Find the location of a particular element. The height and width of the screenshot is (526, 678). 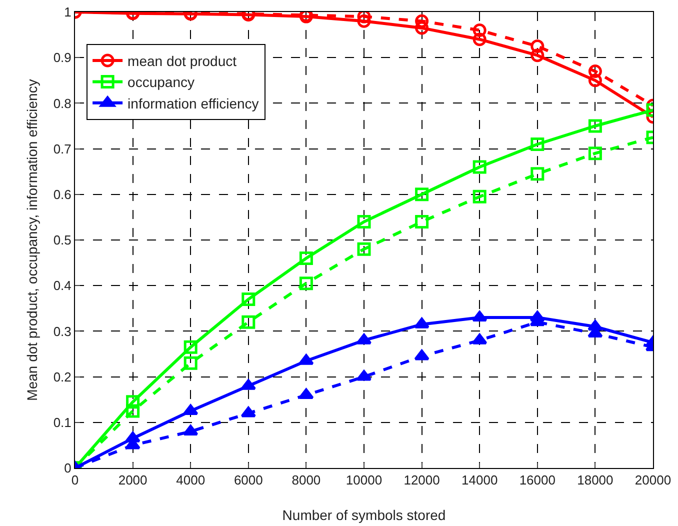

x-tick-label: 4000 is located at coordinates (191, 480).